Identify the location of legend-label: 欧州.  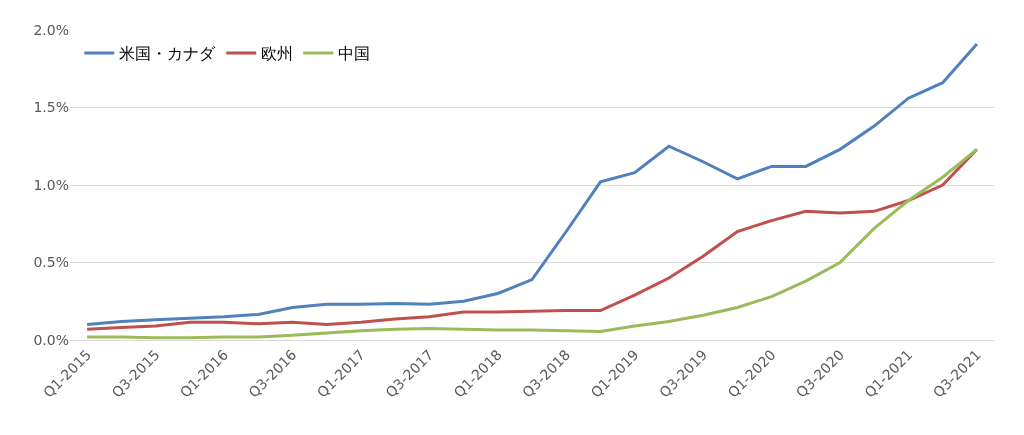
(277, 54).